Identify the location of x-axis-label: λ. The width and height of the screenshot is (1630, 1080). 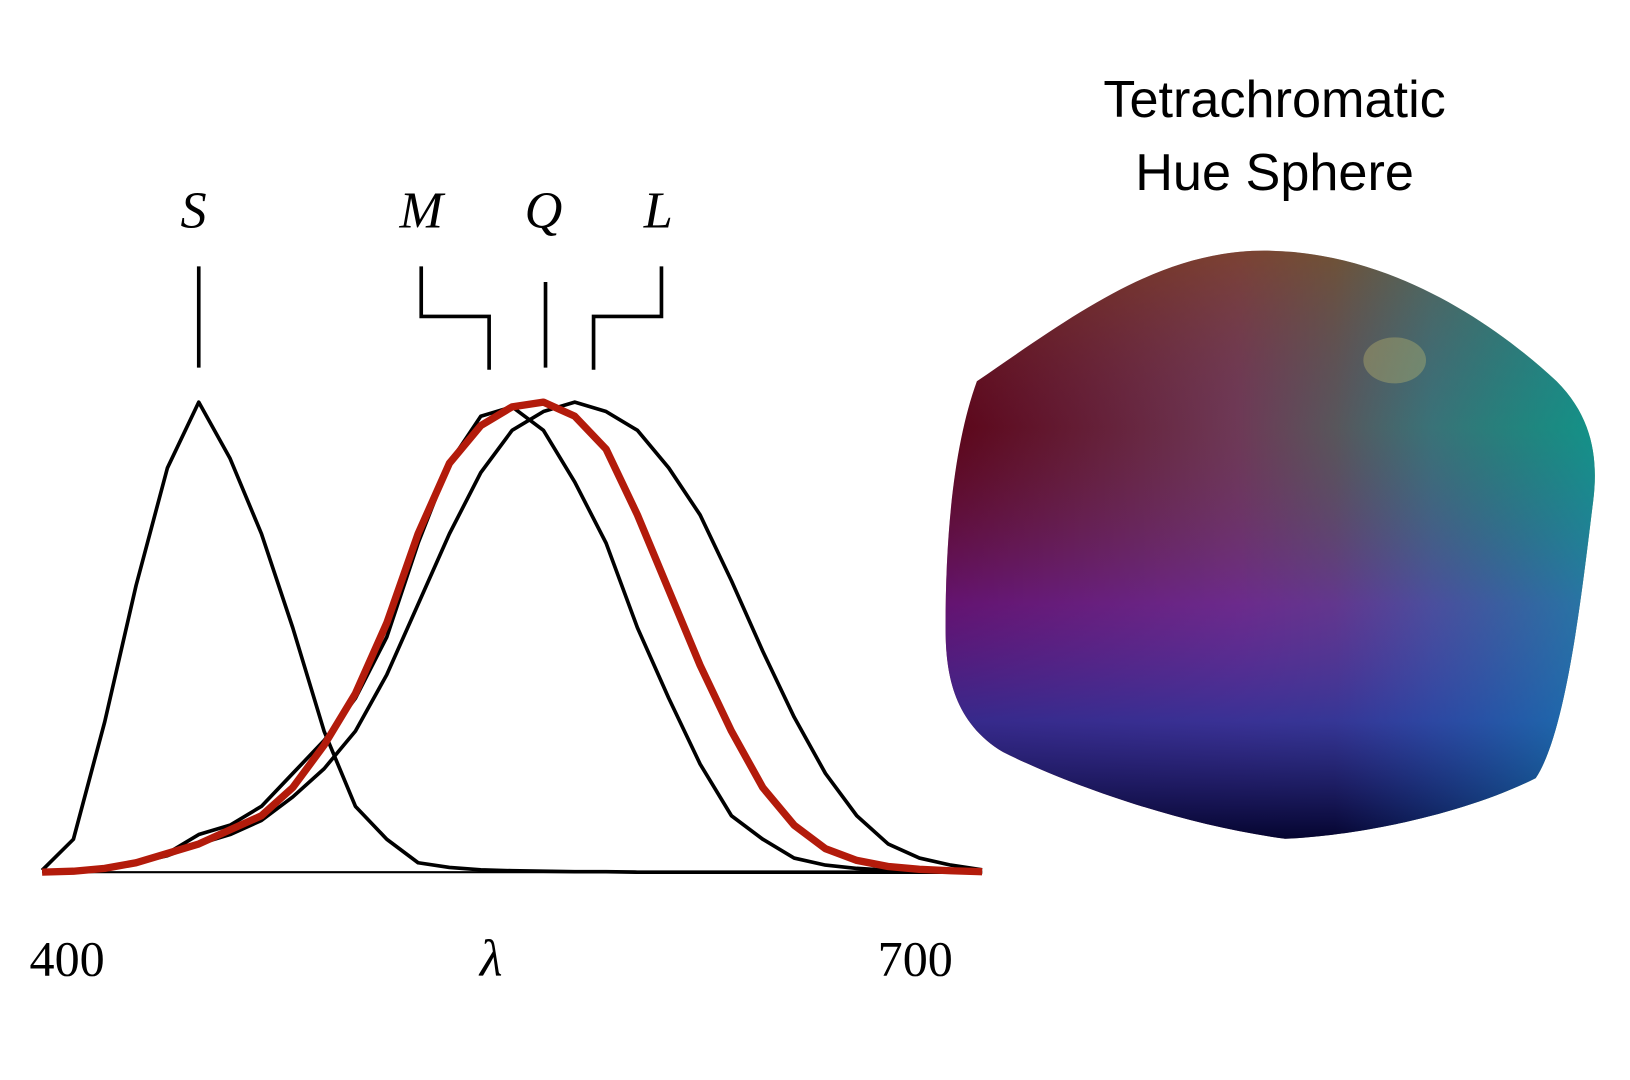
(490, 959).